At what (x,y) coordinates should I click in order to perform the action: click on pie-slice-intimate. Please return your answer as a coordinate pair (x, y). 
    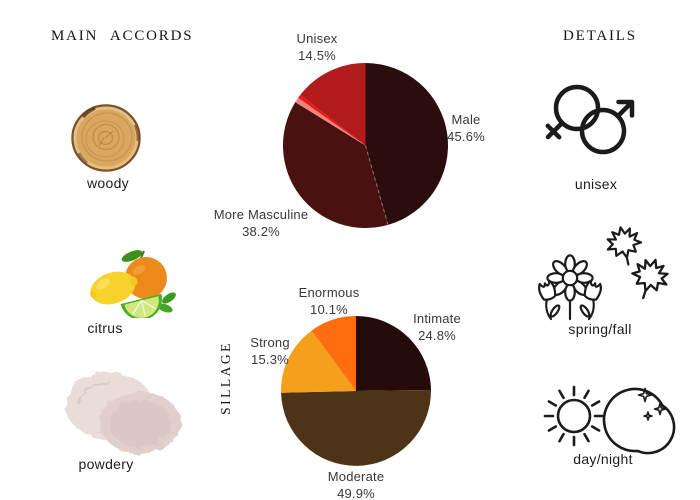
    Looking at the image, I should click on (393, 353).